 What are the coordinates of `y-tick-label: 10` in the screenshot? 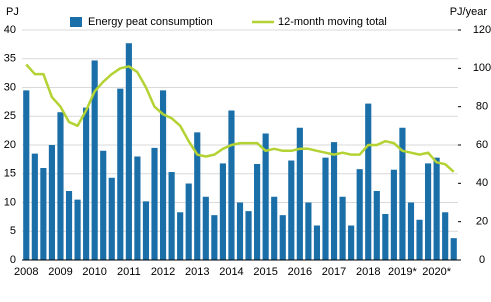 It's located at (10, 202).